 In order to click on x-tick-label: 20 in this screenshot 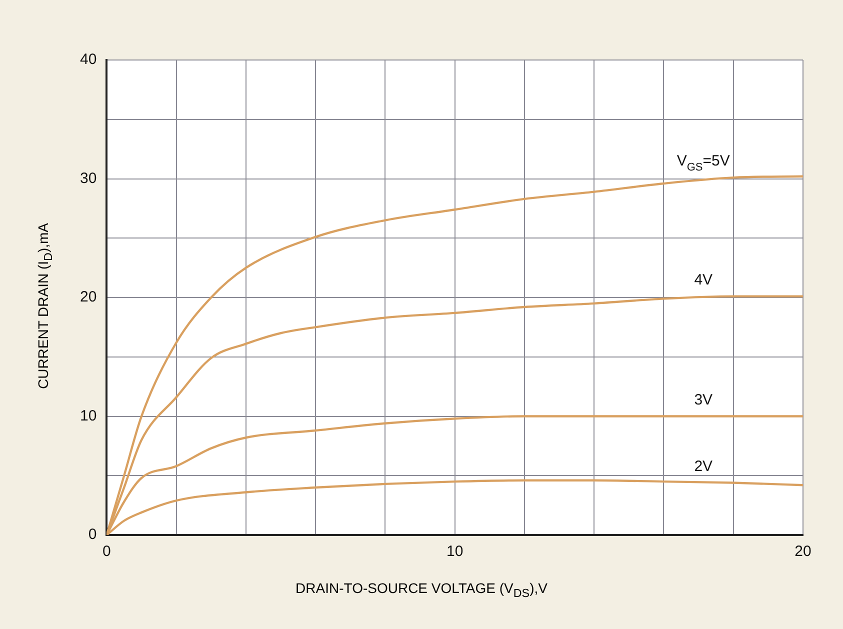, I will do `click(803, 551)`.